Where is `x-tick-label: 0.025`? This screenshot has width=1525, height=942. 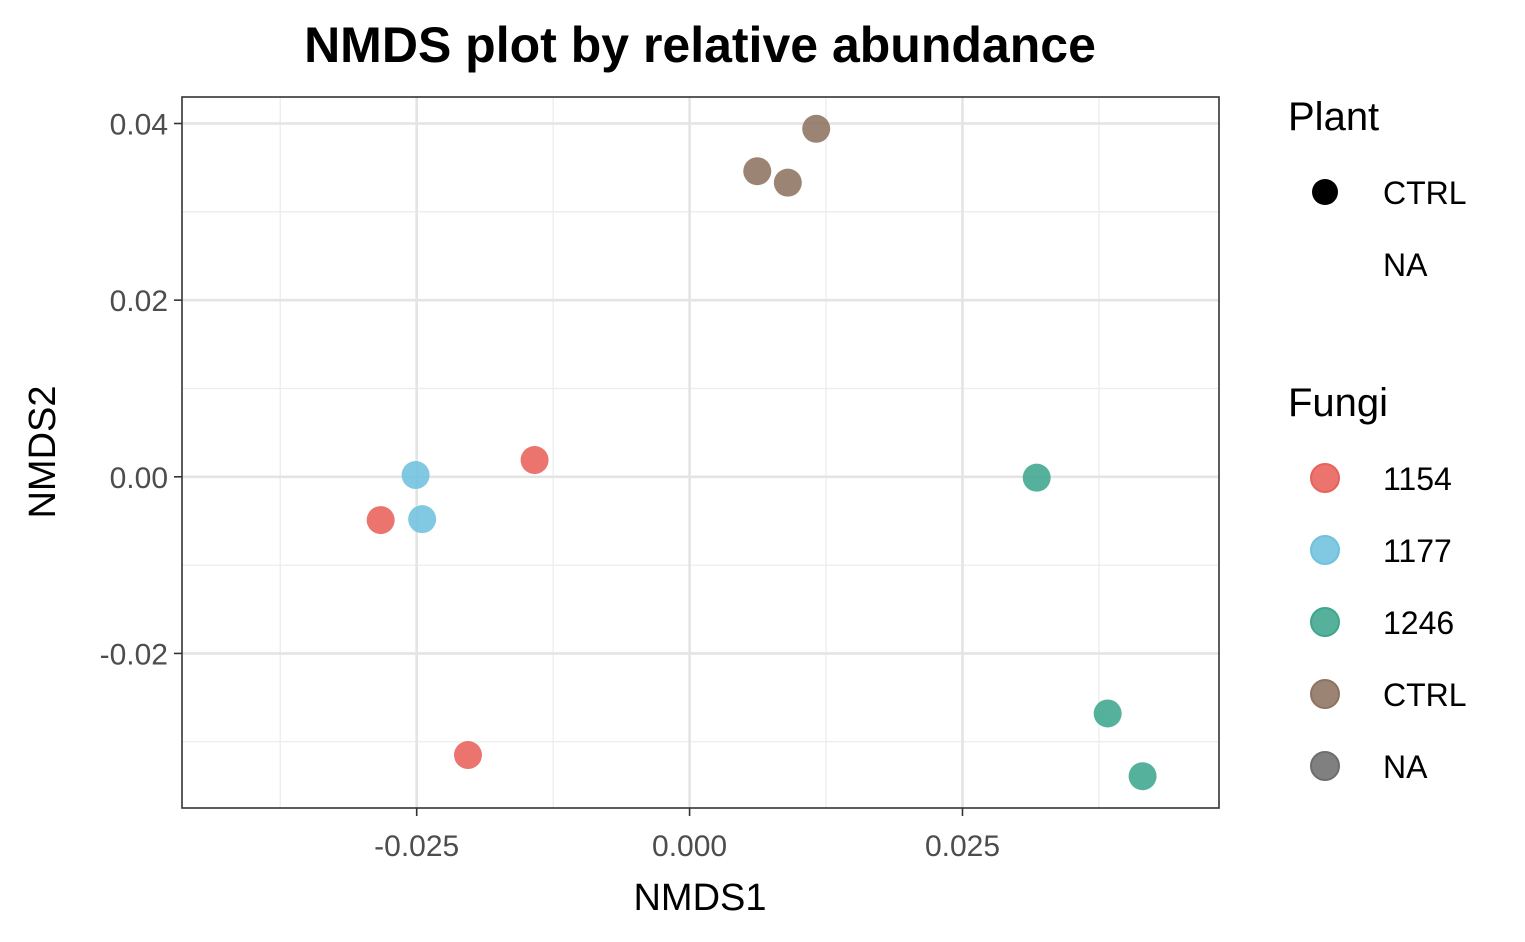
x-tick-label: 0.025 is located at coordinates (962, 846).